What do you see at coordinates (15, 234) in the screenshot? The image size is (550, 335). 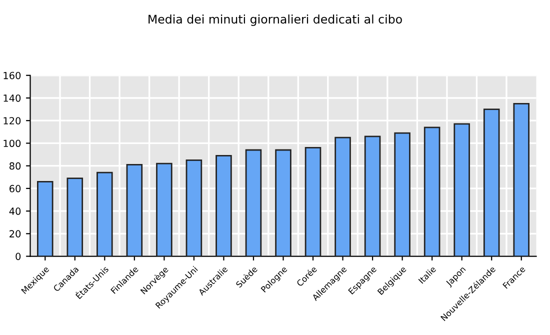 I see `y-tick-label: 20` at bounding box center [15, 234].